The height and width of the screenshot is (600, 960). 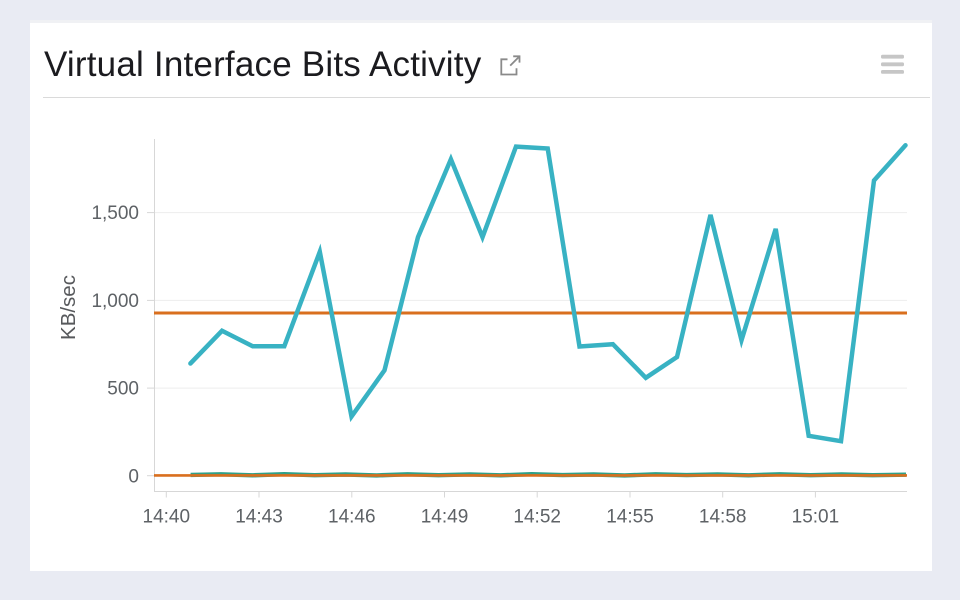 What do you see at coordinates (123, 389) in the screenshot?
I see `svg-text: 500` at bounding box center [123, 389].